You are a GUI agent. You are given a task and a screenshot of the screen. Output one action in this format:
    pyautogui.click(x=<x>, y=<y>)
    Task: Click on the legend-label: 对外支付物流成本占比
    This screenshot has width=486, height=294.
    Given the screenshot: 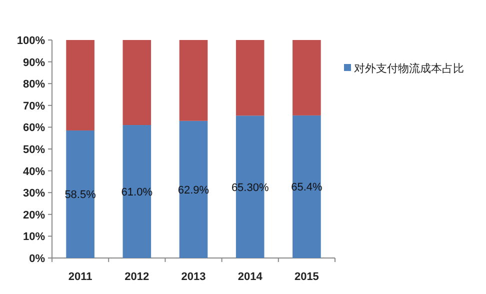 What is the action you would take?
    pyautogui.click(x=409, y=68)
    